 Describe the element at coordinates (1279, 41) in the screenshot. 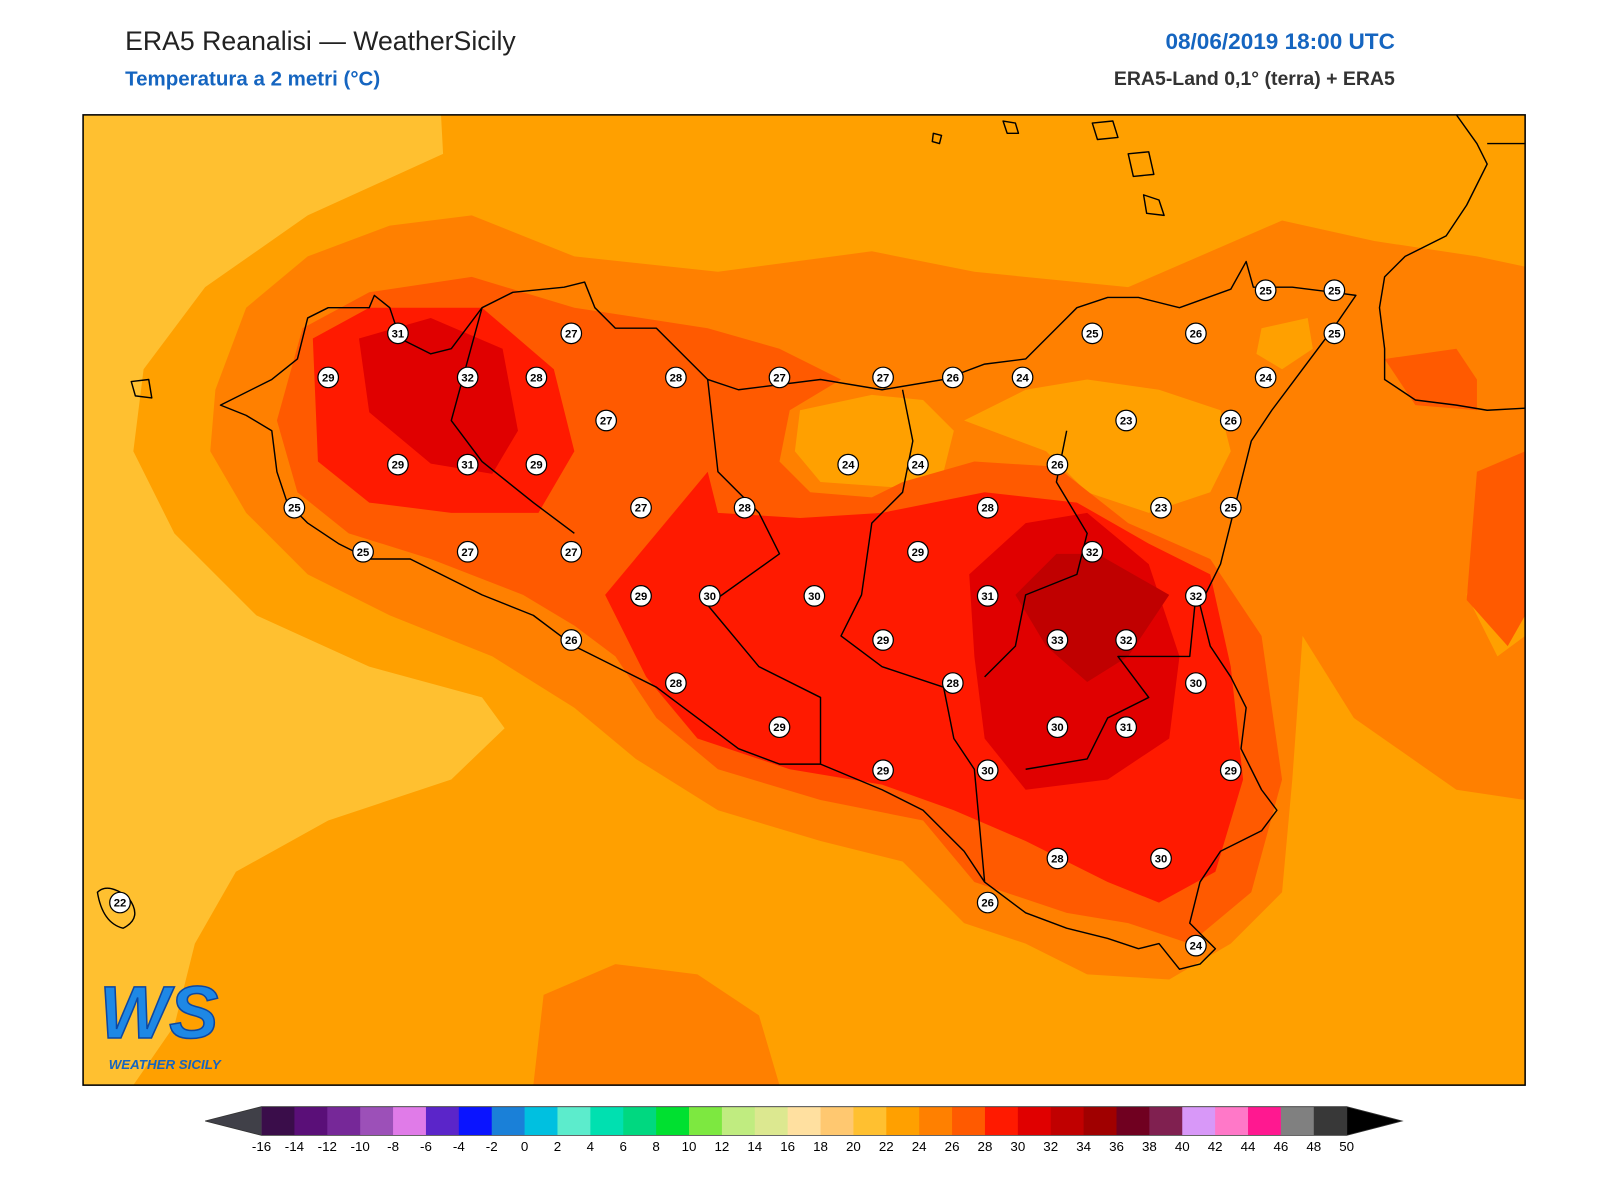

I see `datetime: 08/06/2019 18:00 UTC` at that location.